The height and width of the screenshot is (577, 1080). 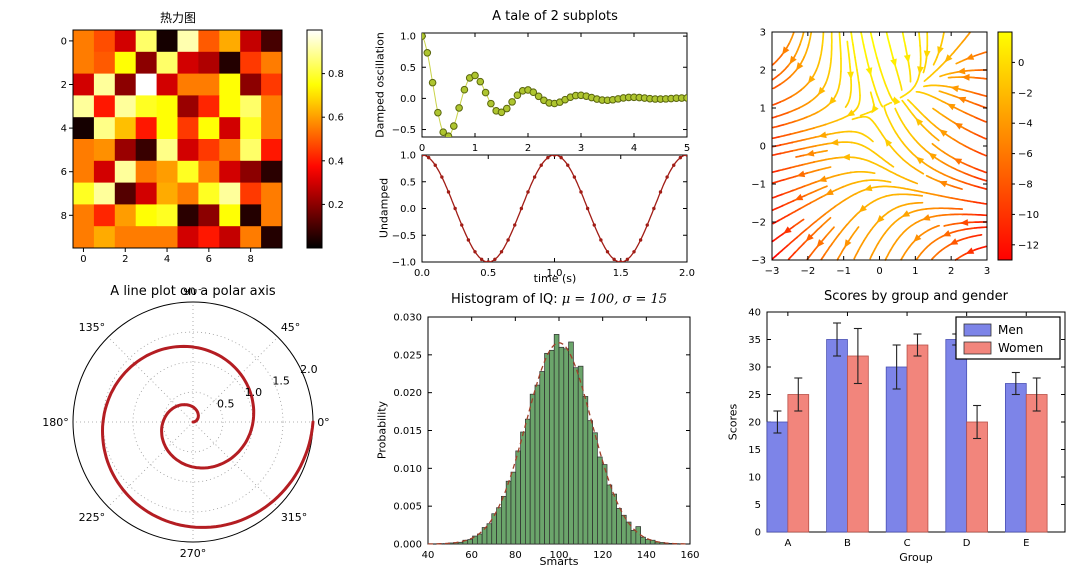 What do you see at coordinates (1025, 124) in the screenshot?
I see `svg-text: −4` at bounding box center [1025, 124].